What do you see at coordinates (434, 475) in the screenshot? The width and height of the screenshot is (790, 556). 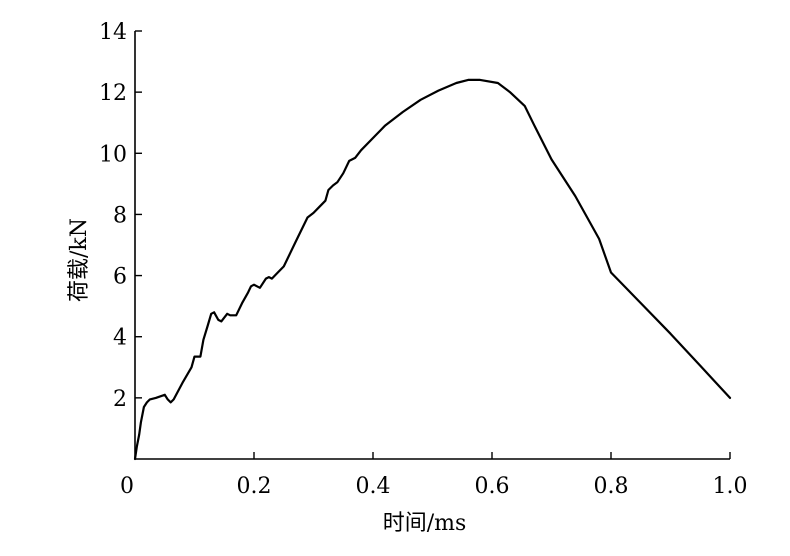 I see `x-ticks: 0 0.2 0.4 0.6 0.8 1.0` at bounding box center [434, 475].